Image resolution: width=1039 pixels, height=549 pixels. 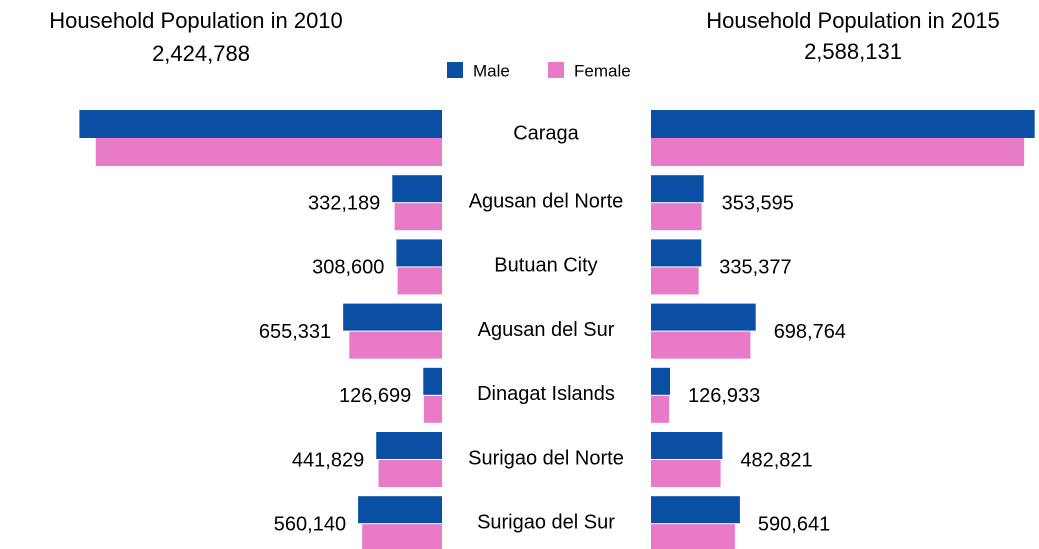 I want to click on category-label: Caraga, so click(x=546, y=133).